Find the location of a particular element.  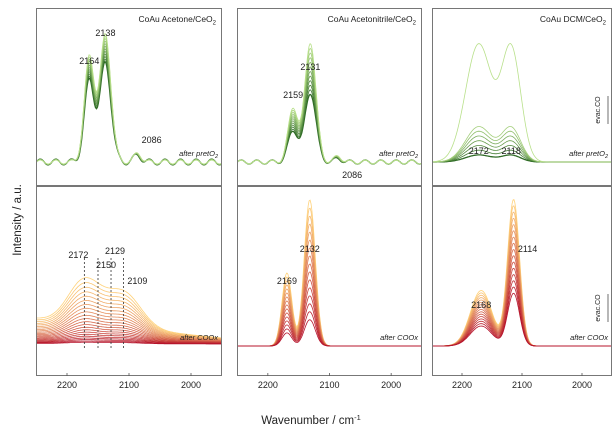

peak-label: 2131 is located at coordinates (310, 67).